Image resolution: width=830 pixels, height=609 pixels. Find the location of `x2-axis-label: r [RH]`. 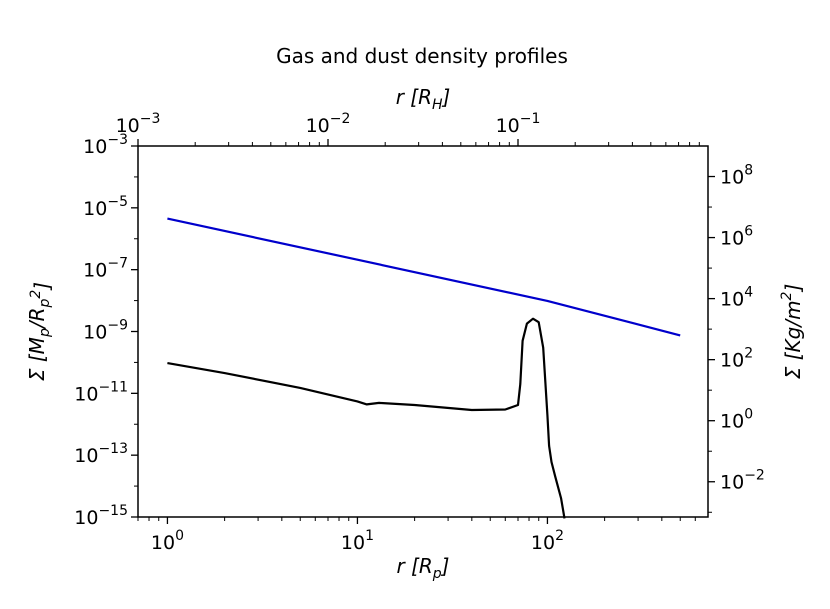

x2-axis-label: r [RH] is located at coordinates (423, 99).